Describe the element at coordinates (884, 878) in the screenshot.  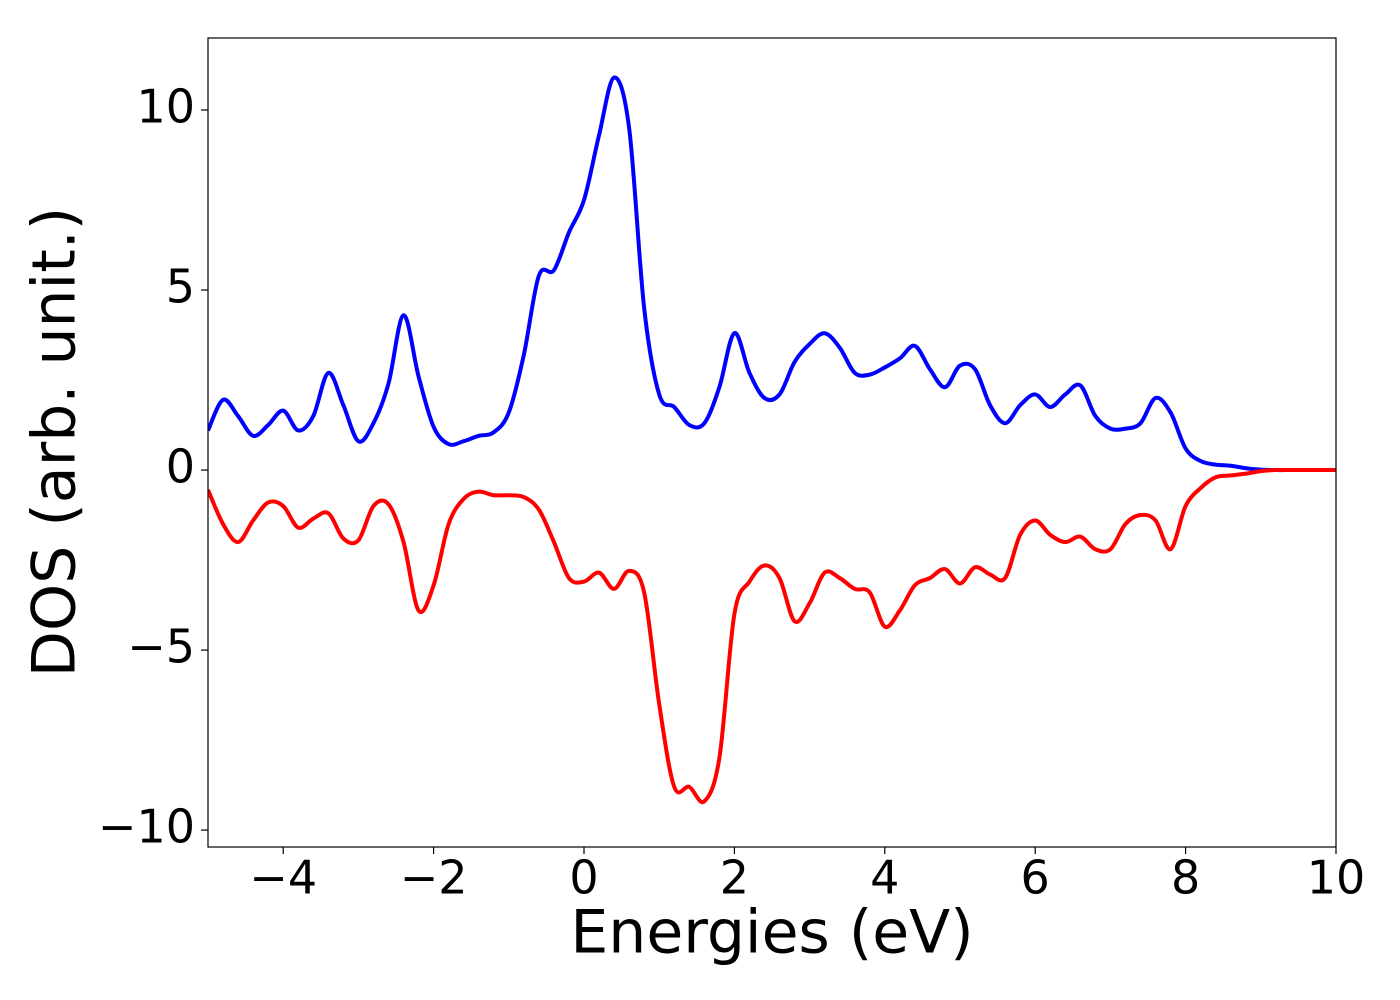
I see `x-tick-label: 4` at that location.